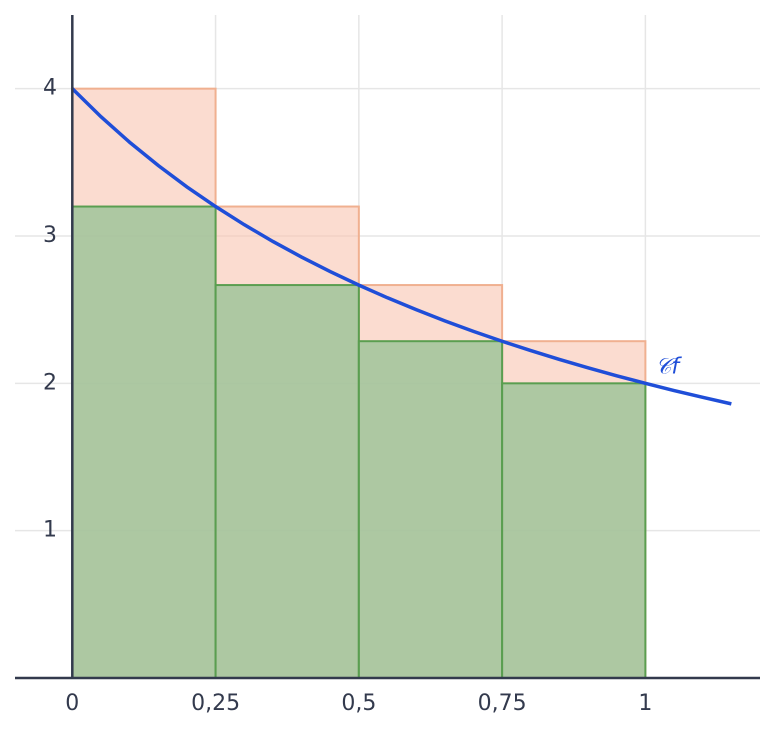  Describe the element at coordinates (645, 703) in the screenshot. I see `x-tick-label: 1` at that location.